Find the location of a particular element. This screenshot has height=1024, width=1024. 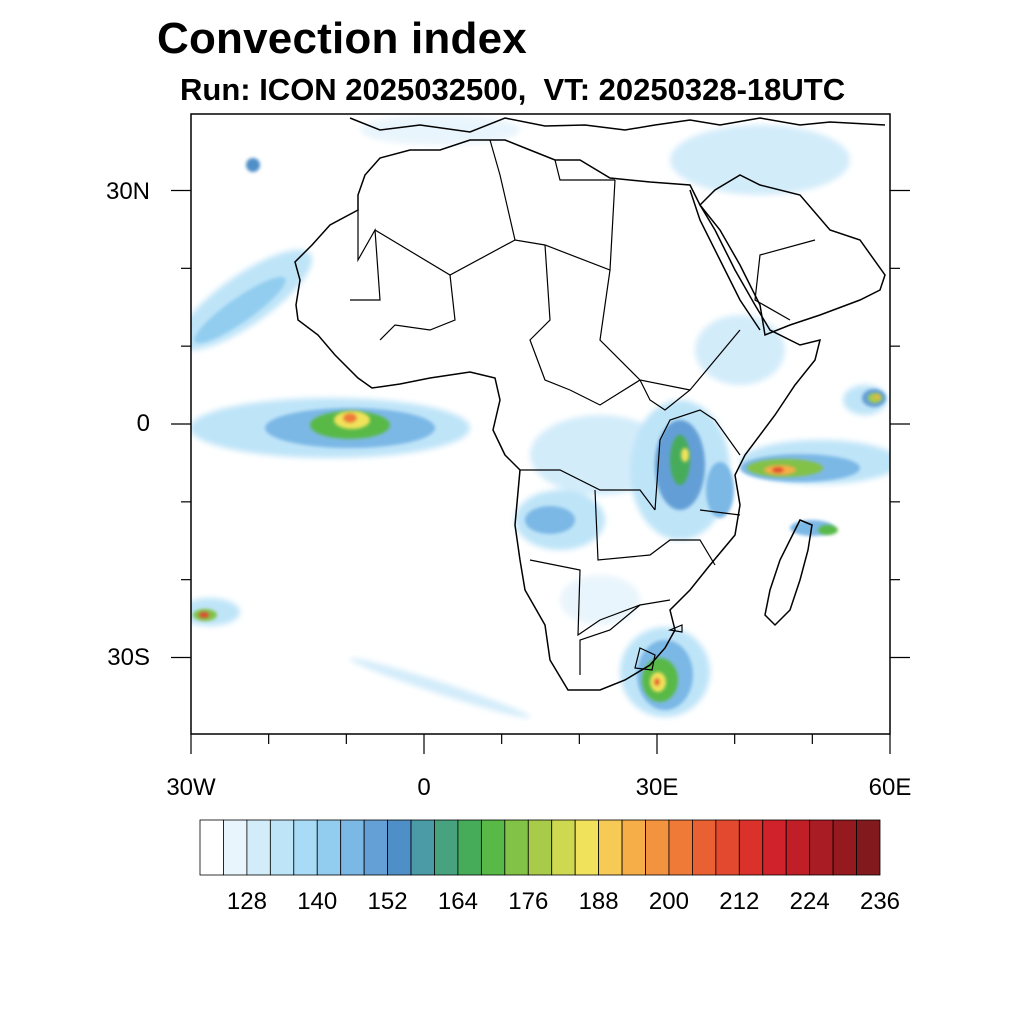

lon-label-30w: 30W is located at coordinates (191, 787).